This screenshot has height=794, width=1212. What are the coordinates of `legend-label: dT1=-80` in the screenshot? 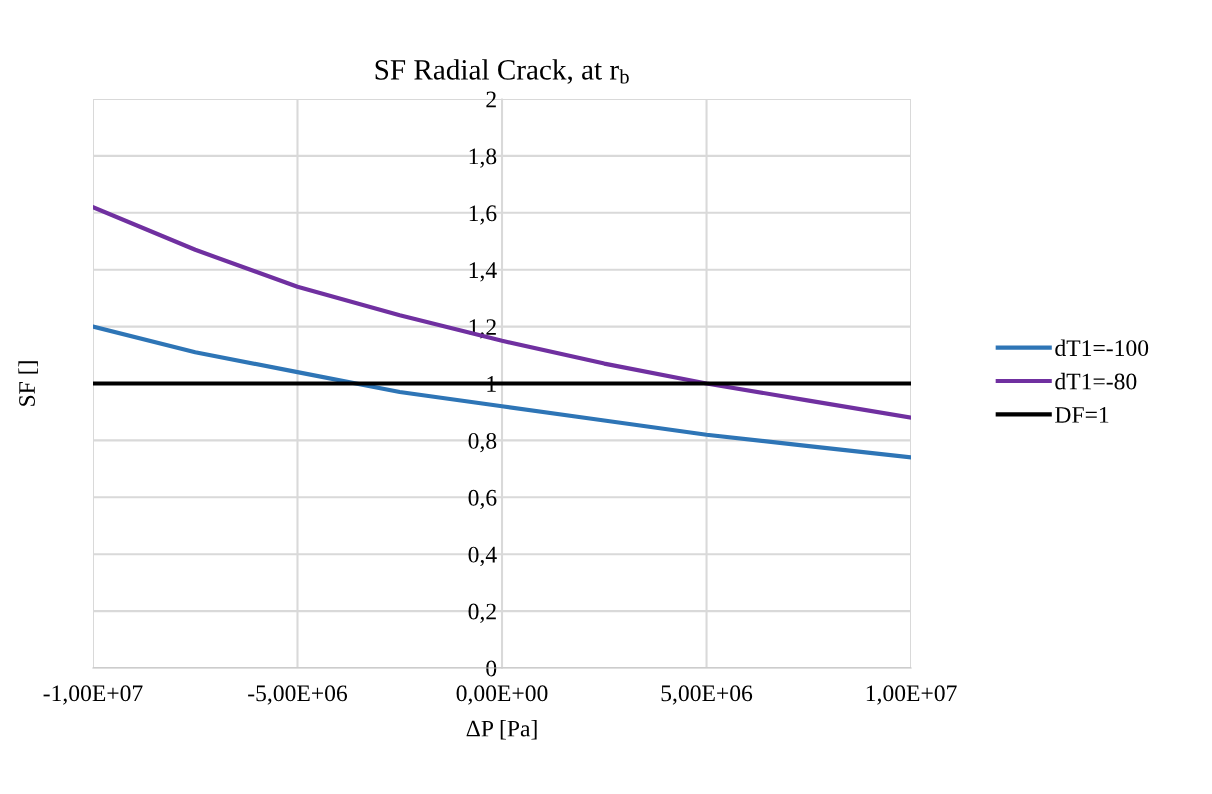 It's located at (1096, 381).